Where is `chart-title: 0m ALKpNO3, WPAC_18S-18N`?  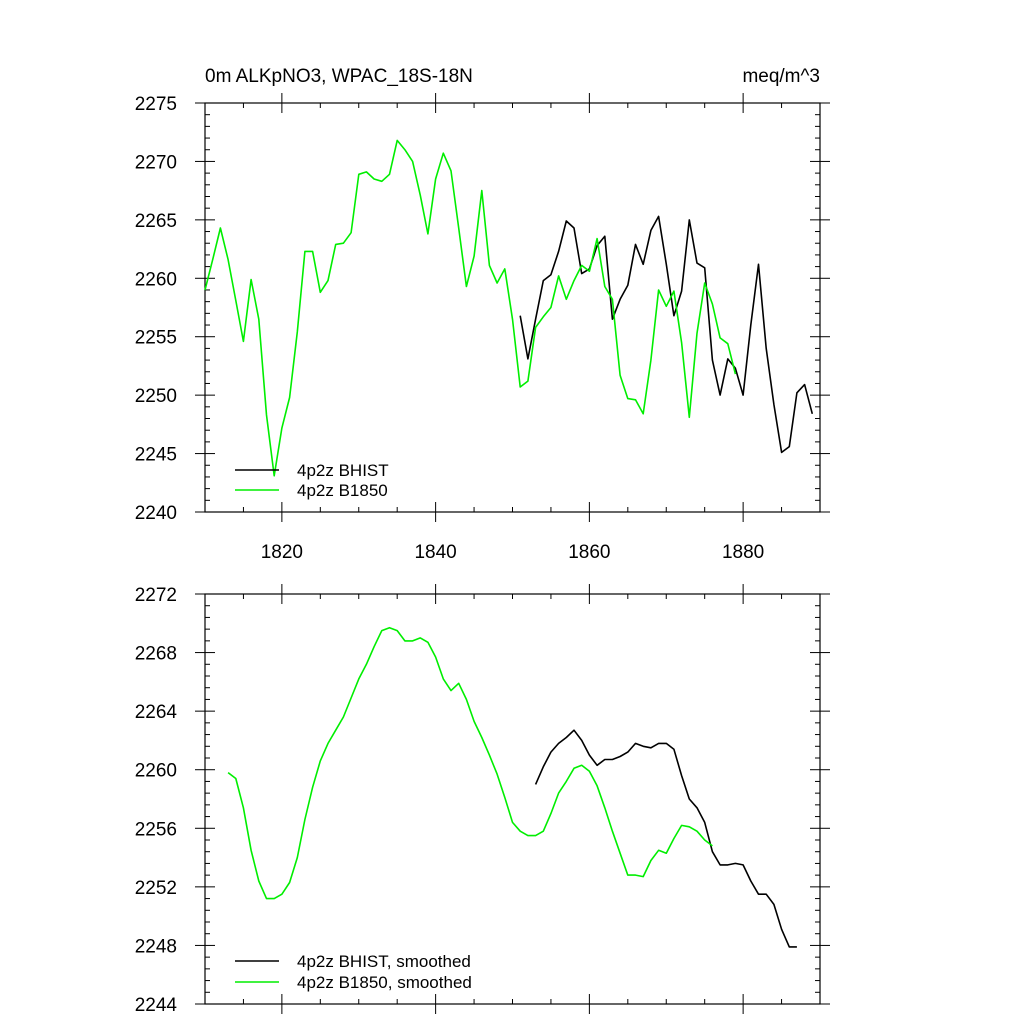
chart-title: 0m ALKpNO3, WPAC_18S-18N is located at coordinates (339, 76).